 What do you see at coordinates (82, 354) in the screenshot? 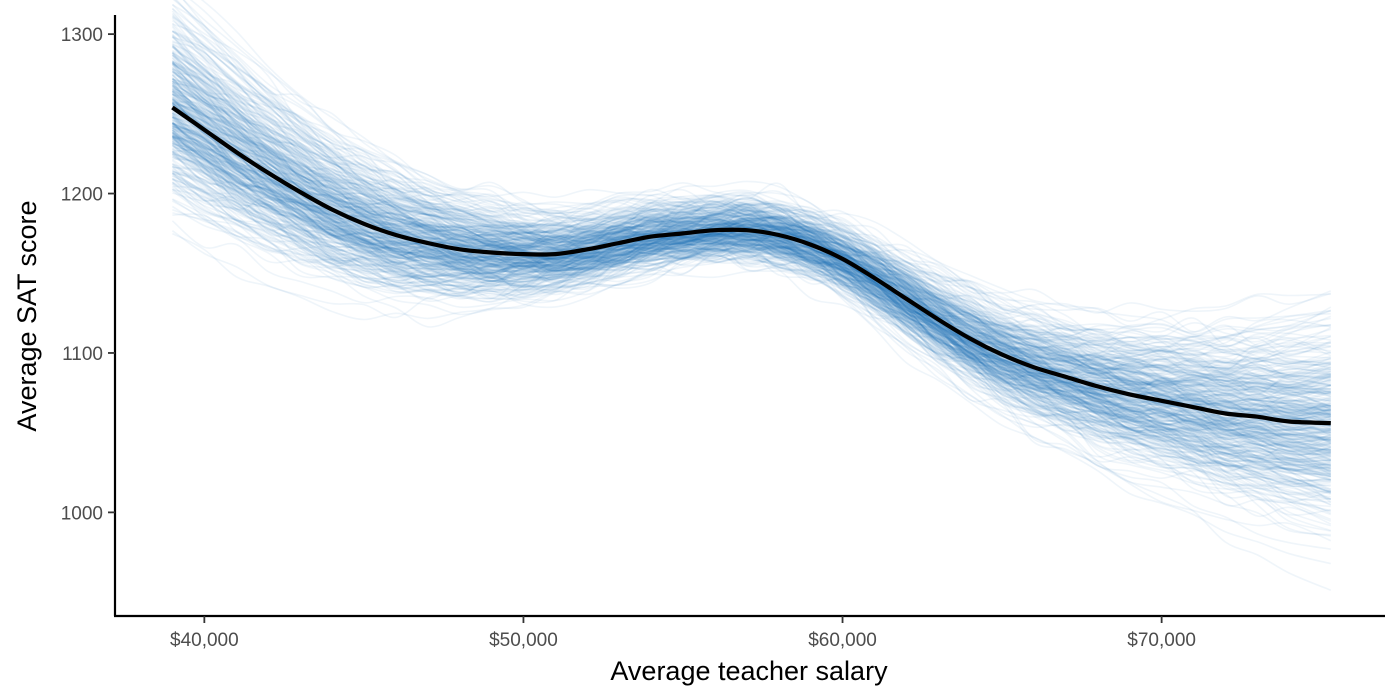
I see `y-tick-label: 1100` at bounding box center [82, 354].